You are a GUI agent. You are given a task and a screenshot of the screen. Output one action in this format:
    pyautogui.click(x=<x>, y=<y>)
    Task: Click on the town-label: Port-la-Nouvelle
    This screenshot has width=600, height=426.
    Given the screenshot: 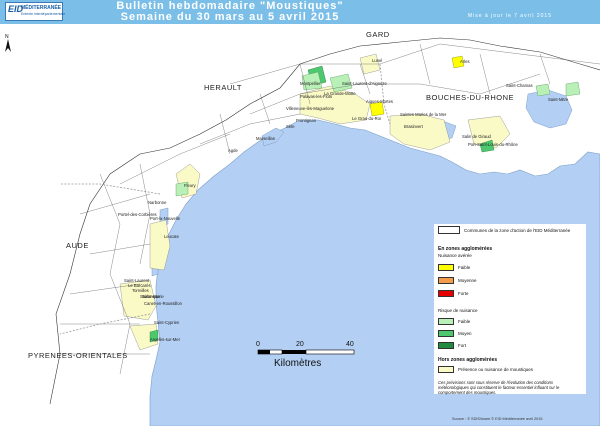 What is the action you would take?
    pyautogui.click(x=165, y=218)
    